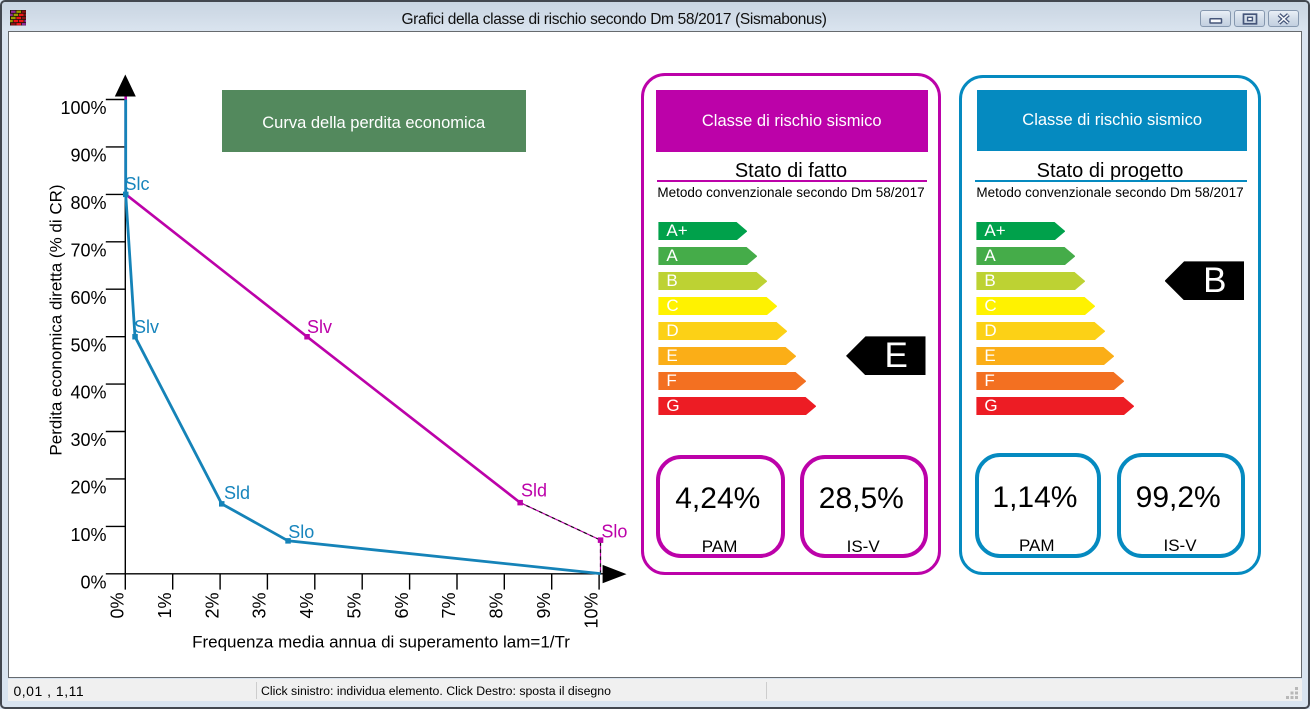 This screenshot has width=1310, height=709. What do you see at coordinates (260, 606) in the screenshot?
I see `svg-text: 3%` at bounding box center [260, 606].